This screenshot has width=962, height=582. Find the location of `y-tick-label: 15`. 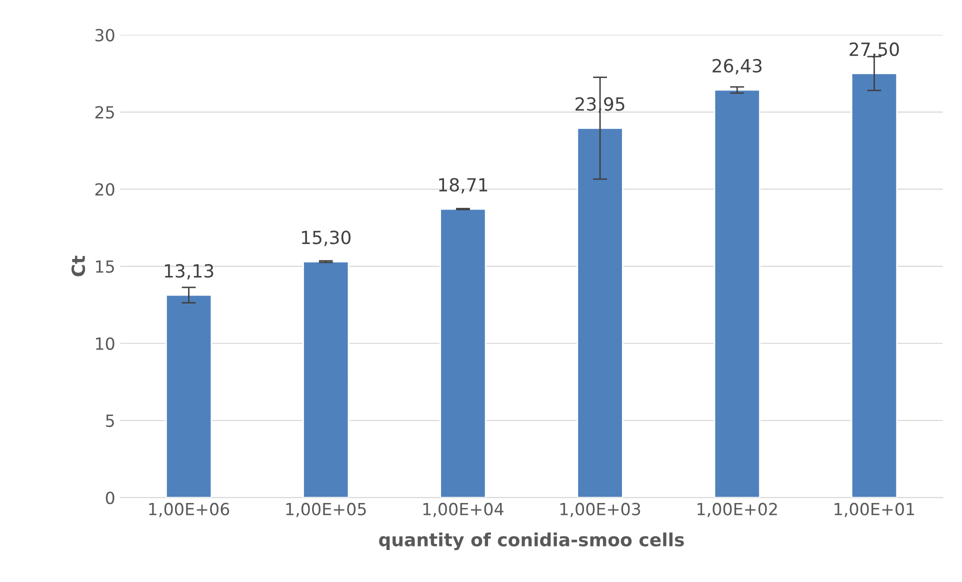

y-tick-label: 15 is located at coordinates (105, 266).